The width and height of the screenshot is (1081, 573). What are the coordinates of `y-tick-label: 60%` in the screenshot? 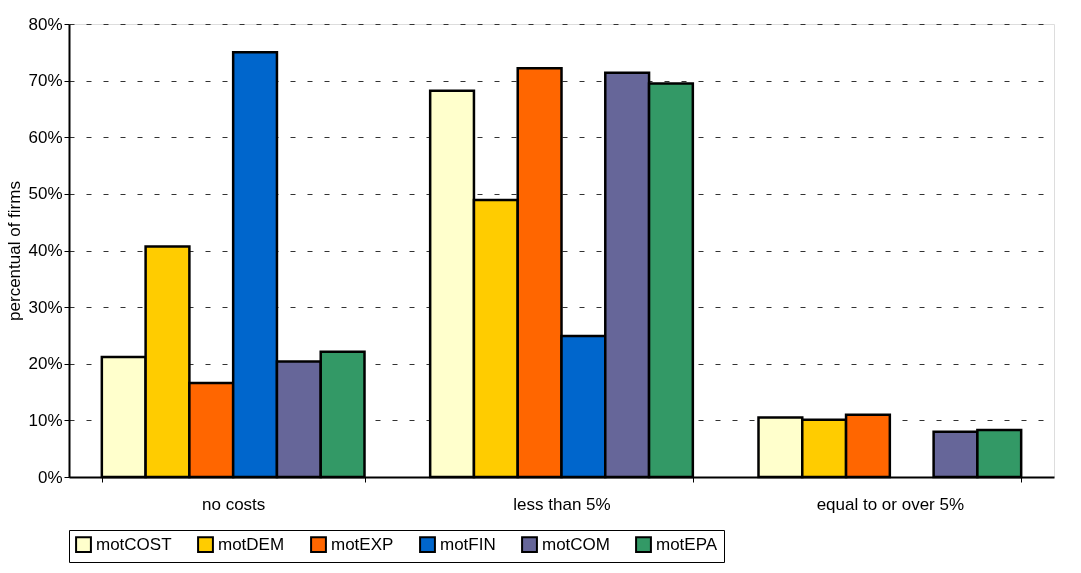 It's located at (45, 137).